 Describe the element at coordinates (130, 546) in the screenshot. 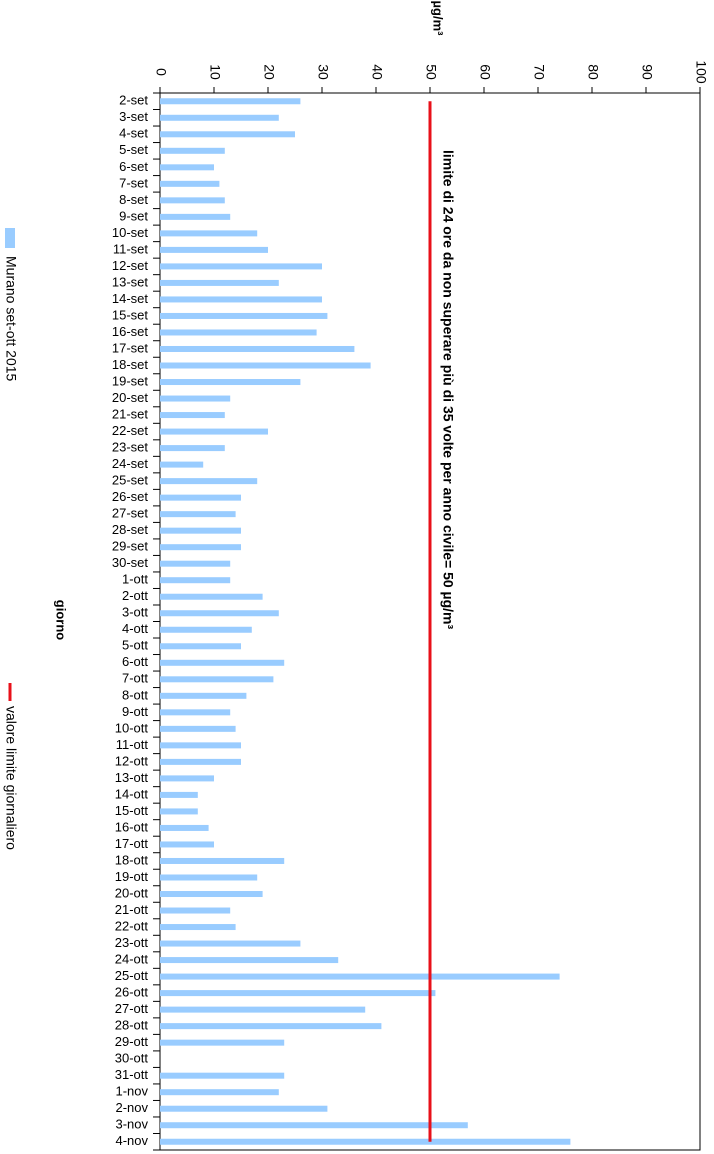

I see `category-label: 29-set` at that location.